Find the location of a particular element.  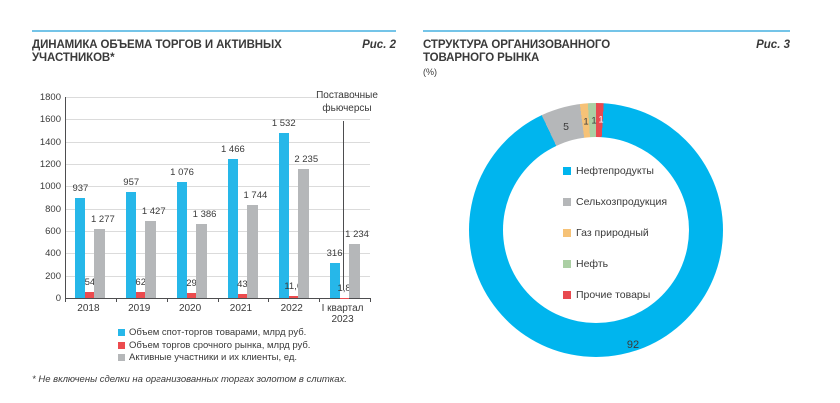

bar-2018-s0 is located at coordinates (80, 248).